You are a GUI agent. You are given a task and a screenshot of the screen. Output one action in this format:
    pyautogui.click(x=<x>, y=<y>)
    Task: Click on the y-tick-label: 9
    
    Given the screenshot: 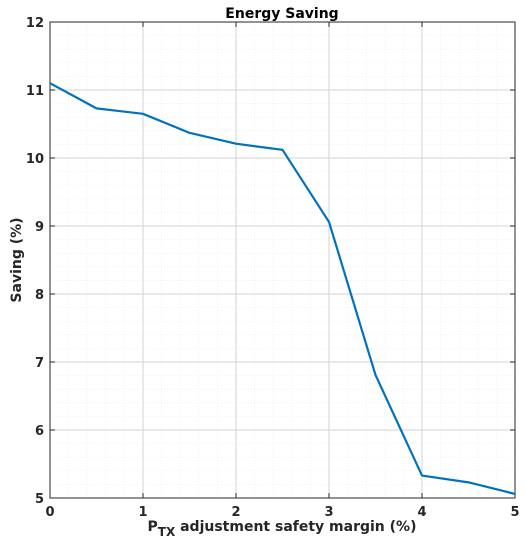 What is the action you would take?
    pyautogui.click(x=39, y=227)
    